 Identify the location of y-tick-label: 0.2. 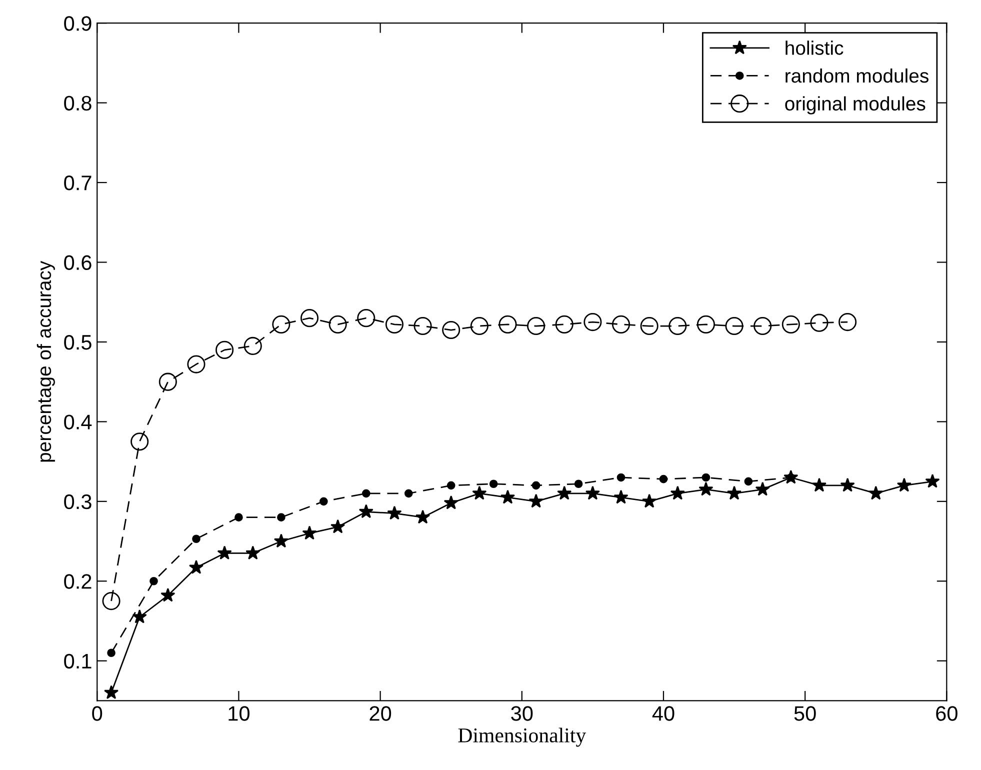
(78, 581).